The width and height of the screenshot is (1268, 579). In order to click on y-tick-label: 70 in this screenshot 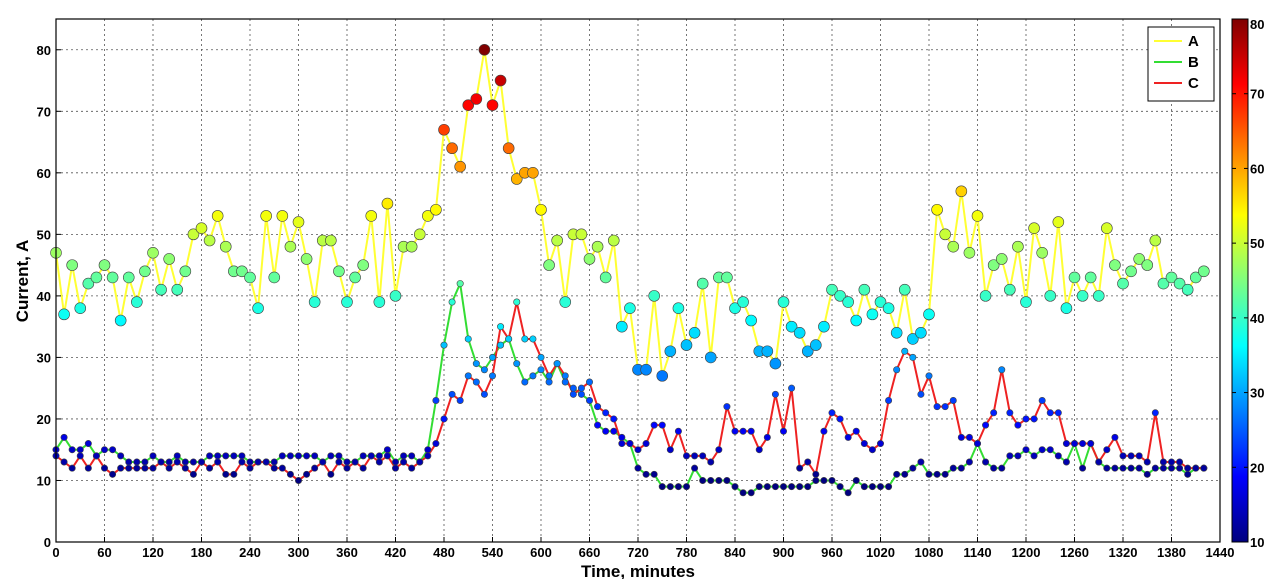, I will do `click(44, 111)`.